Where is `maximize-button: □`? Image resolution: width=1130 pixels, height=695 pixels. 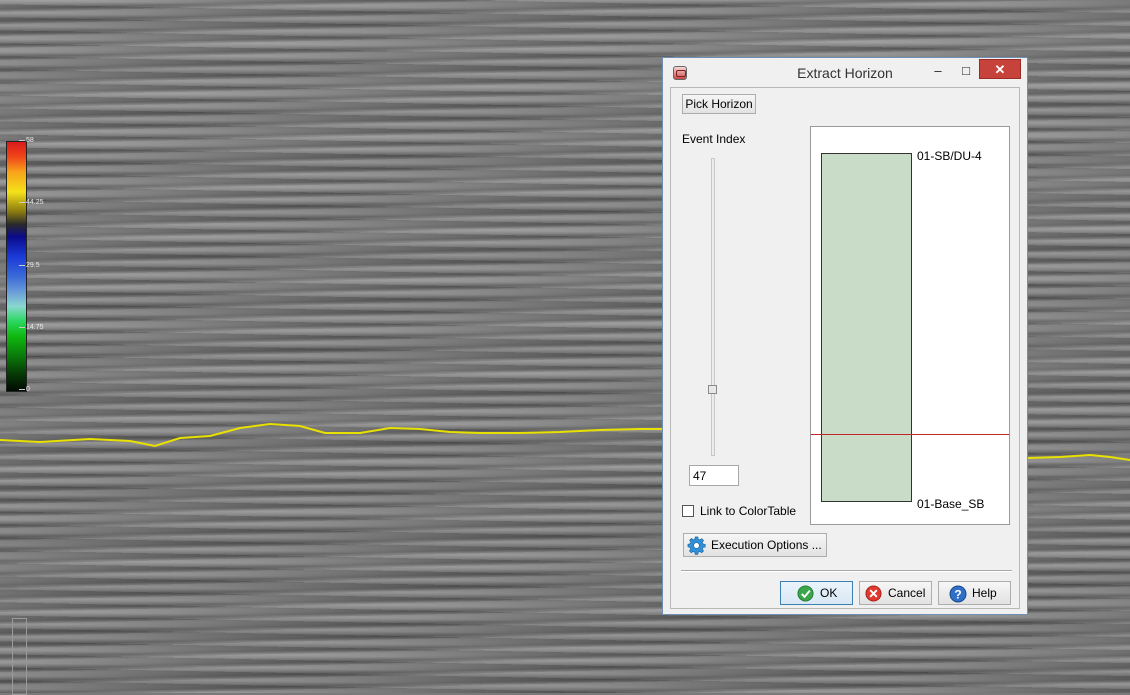 maximize-button: □ is located at coordinates (966, 70).